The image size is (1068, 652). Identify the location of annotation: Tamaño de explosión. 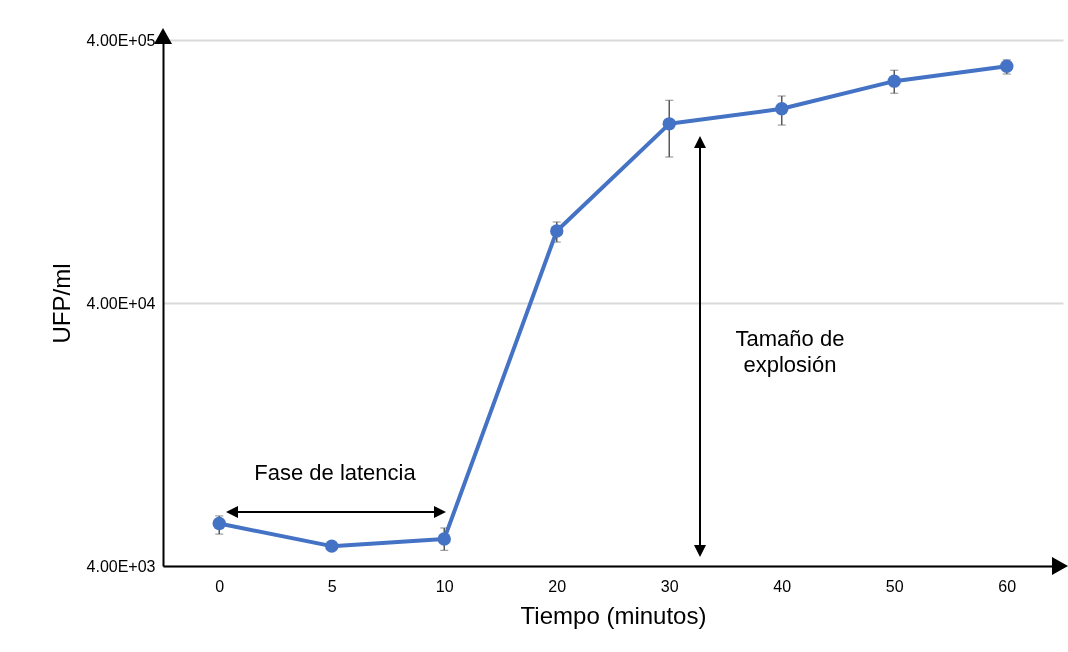
(790, 352).